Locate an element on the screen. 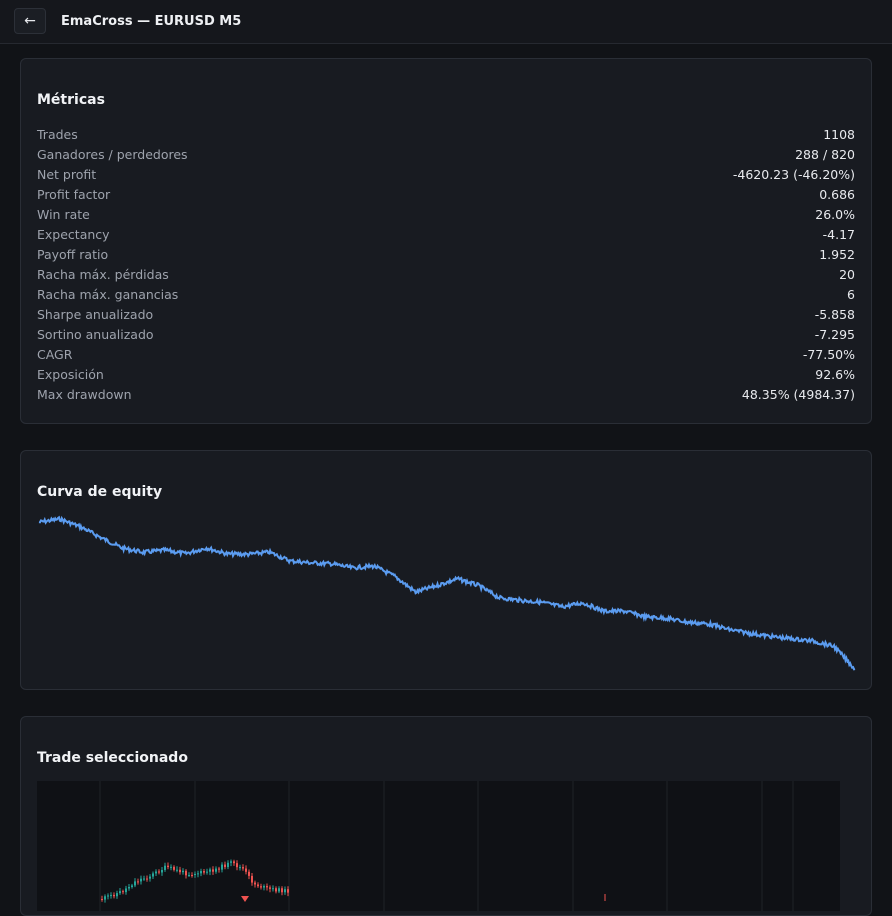 This screenshot has width=892, height=916. equity-title: Curva de equity is located at coordinates (100, 492).